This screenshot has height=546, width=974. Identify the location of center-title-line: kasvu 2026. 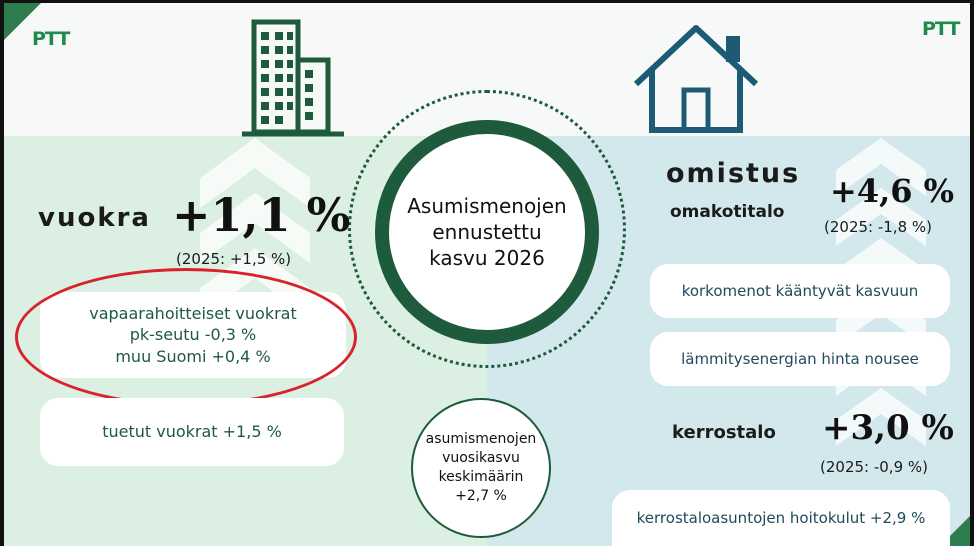
(487, 258).